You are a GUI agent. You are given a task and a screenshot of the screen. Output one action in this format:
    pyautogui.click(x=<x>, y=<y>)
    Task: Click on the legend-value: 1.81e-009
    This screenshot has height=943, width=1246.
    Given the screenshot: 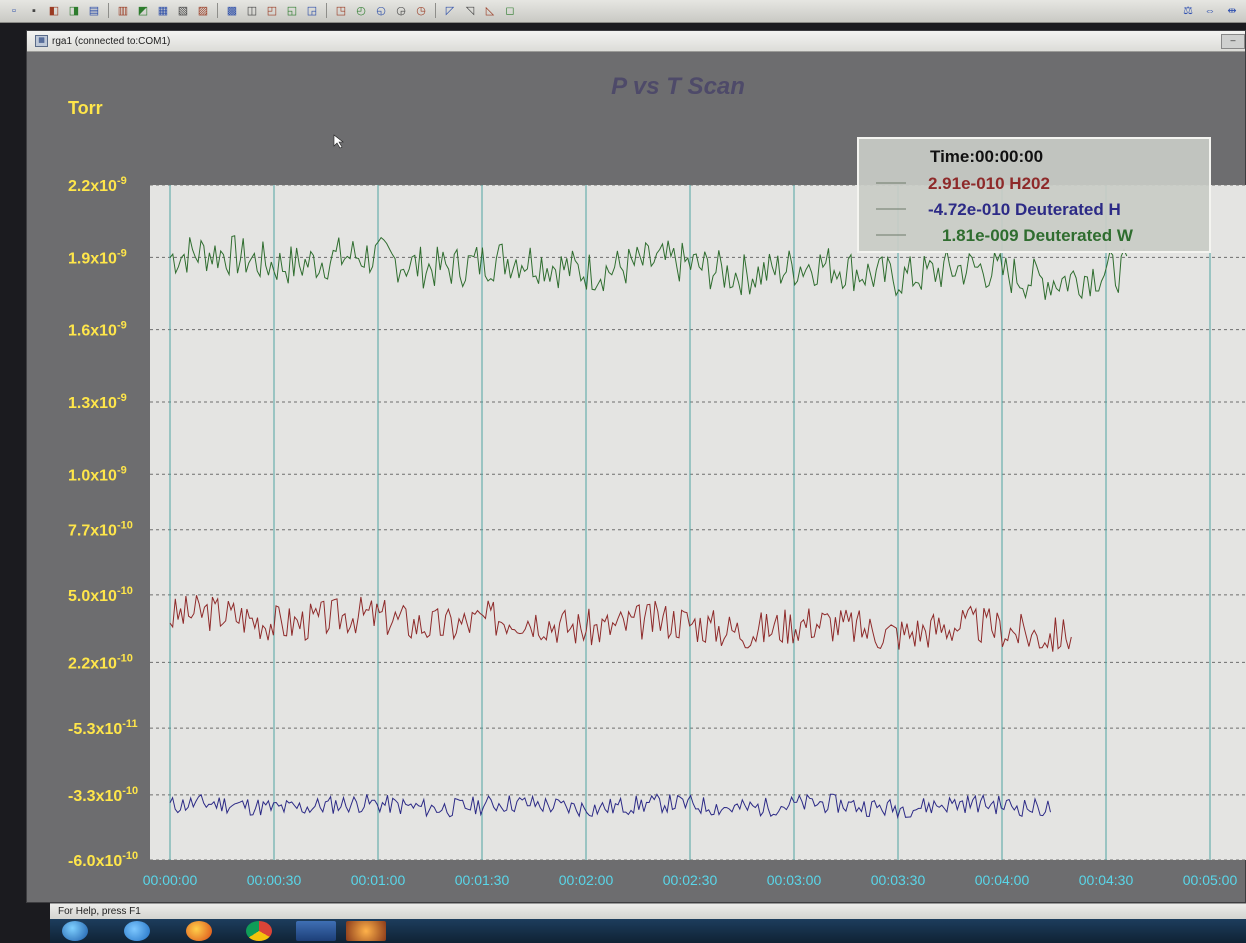 What is the action you would take?
    pyautogui.click(x=982, y=235)
    